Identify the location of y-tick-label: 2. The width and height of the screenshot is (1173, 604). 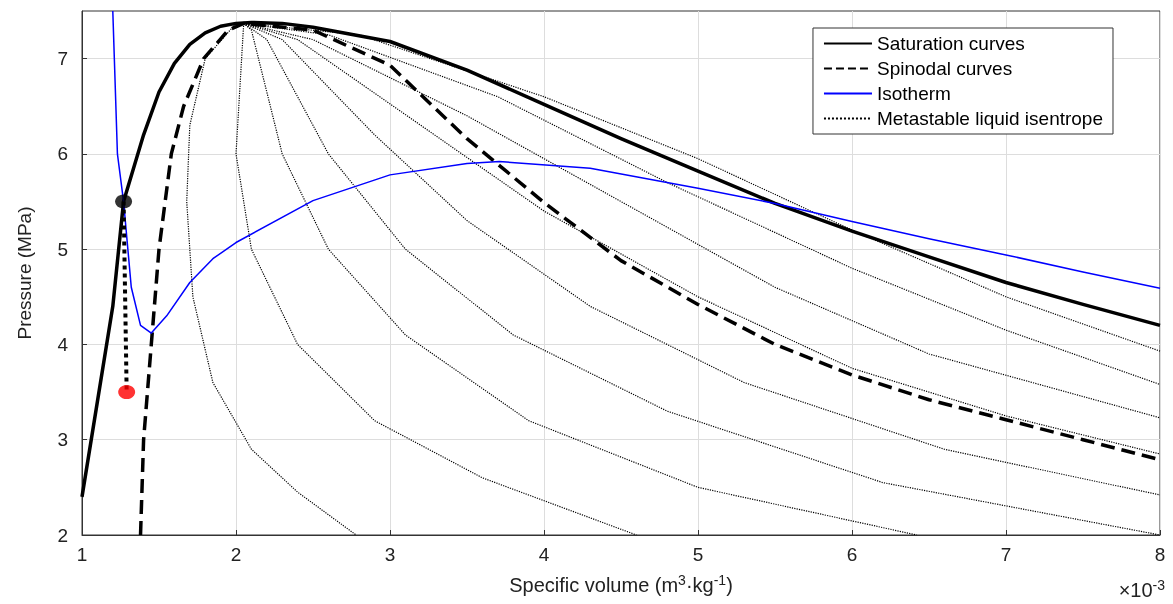
(62, 535).